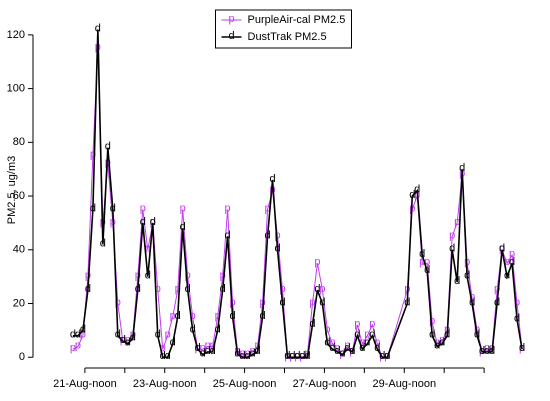 The height and width of the screenshot is (401, 550). I want to click on x-tick-label: 25-Aug-noon, so click(245, 384).